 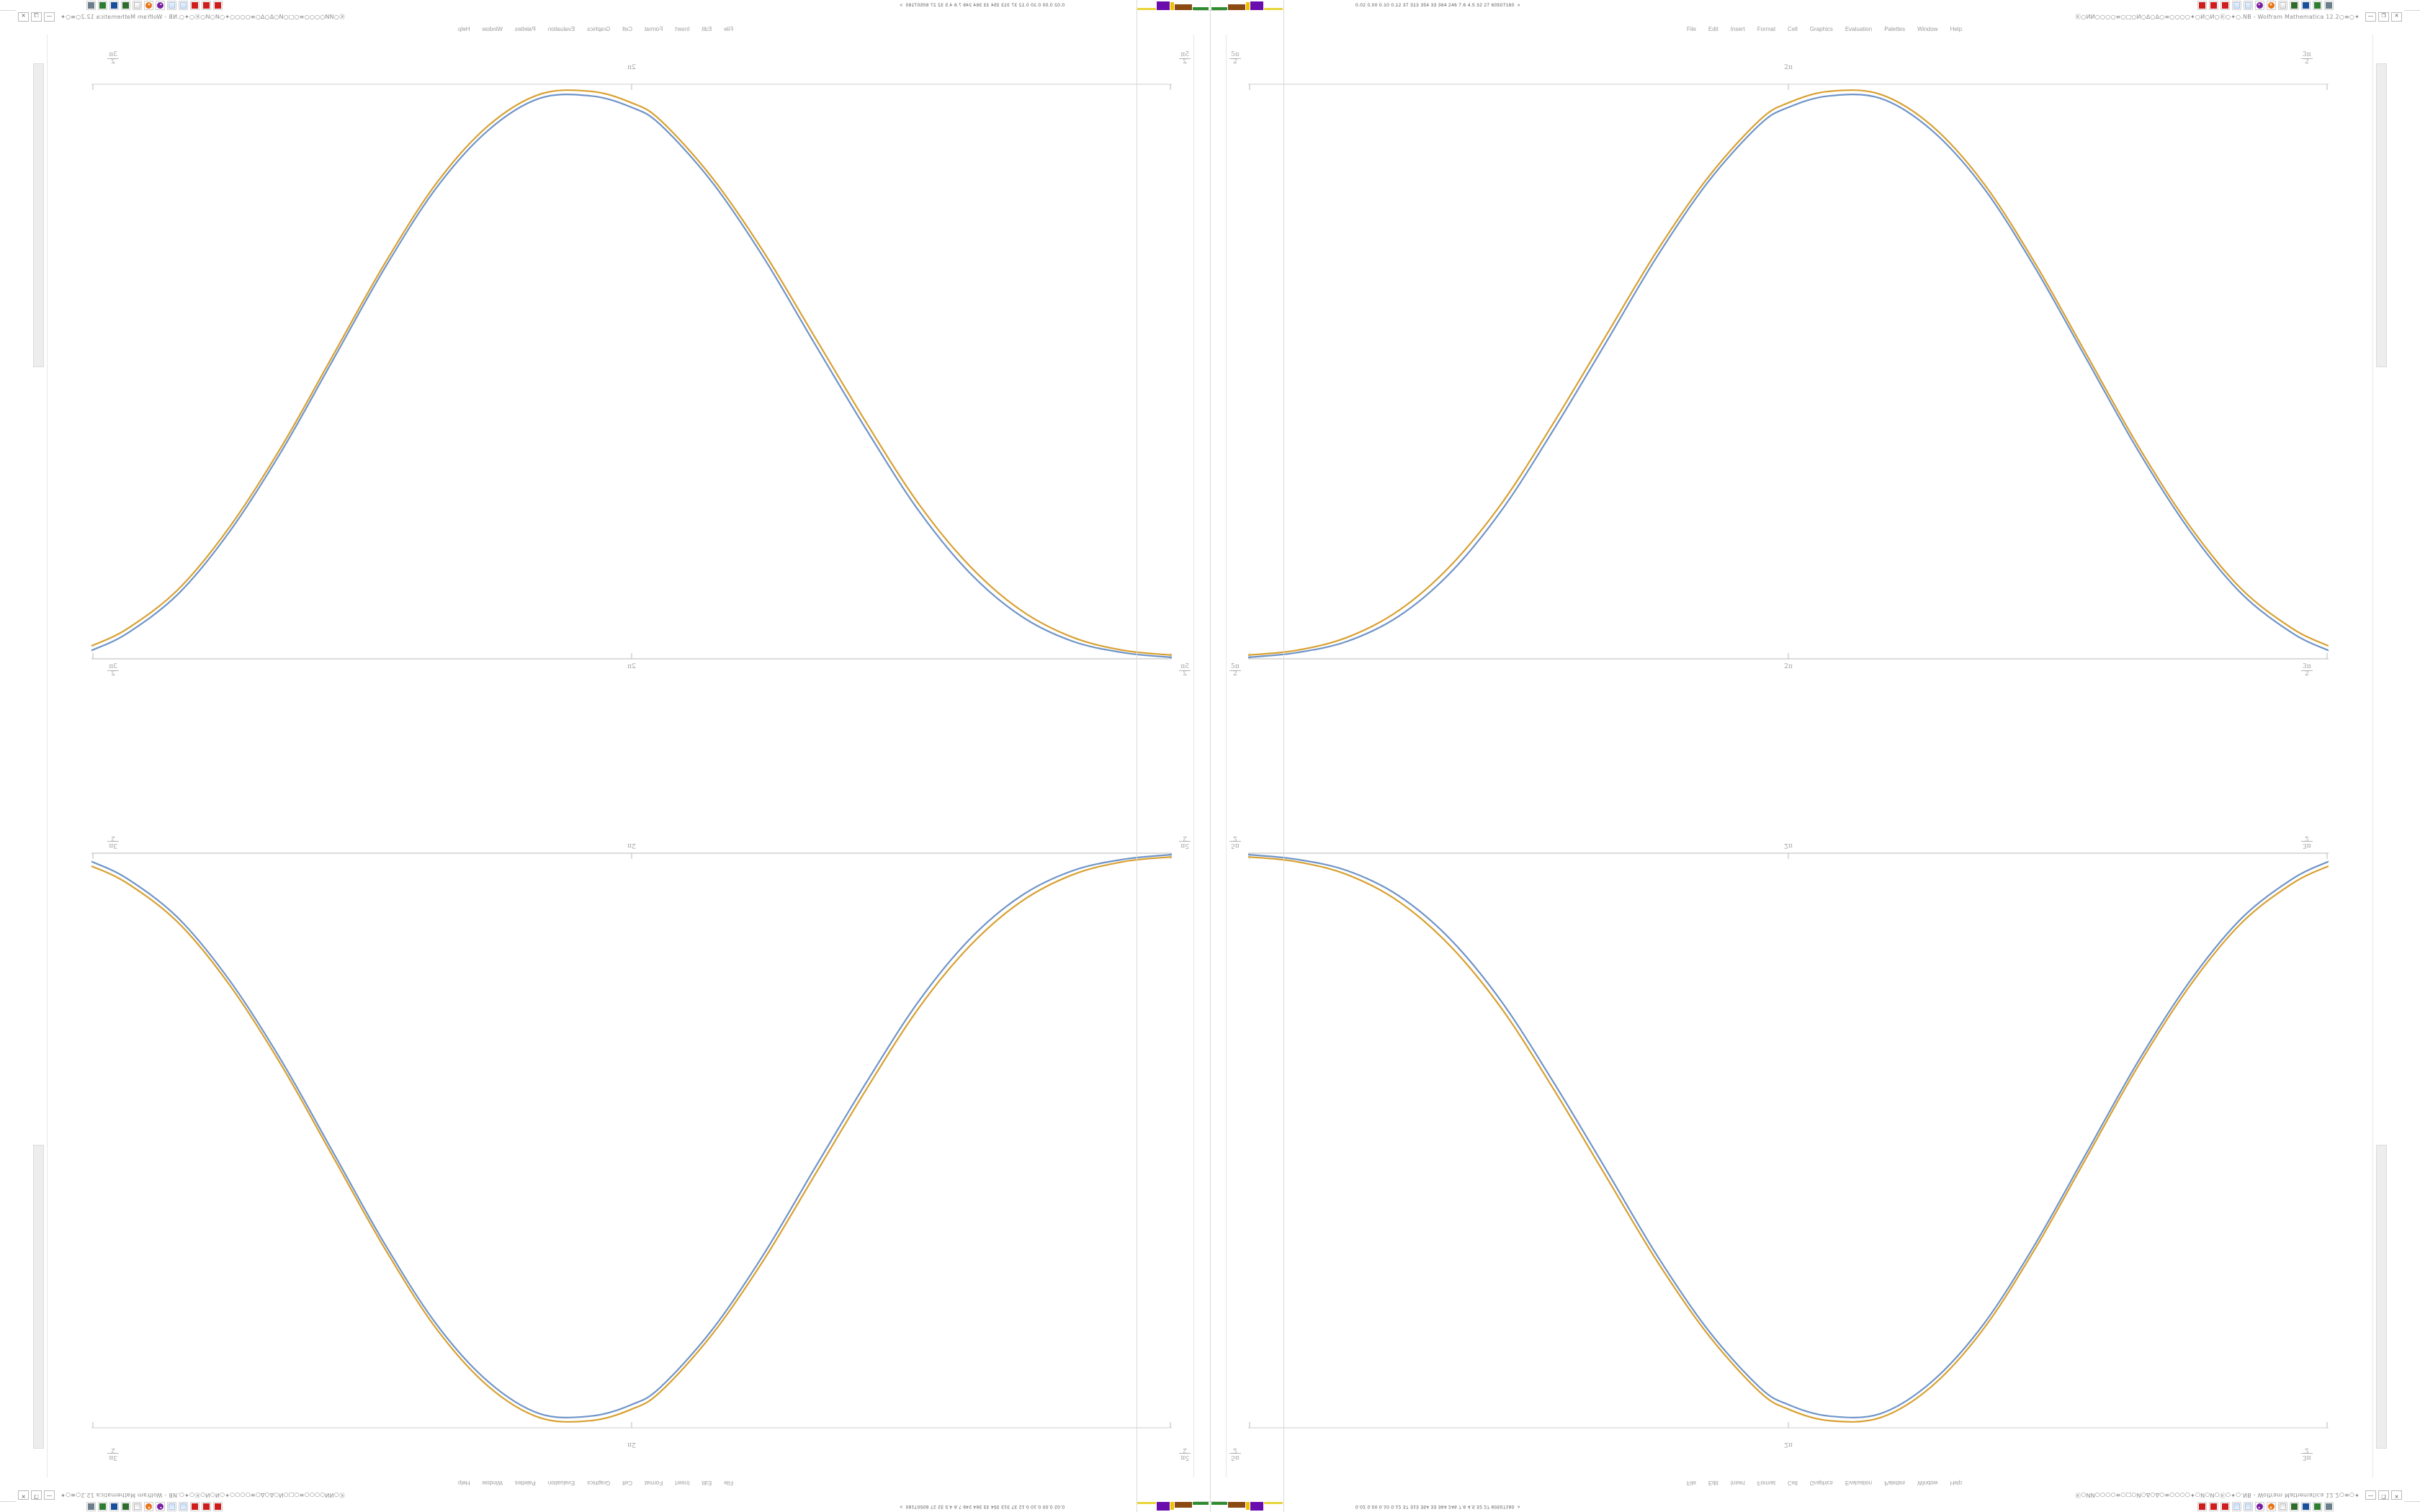 I want to click on menu-item-palettes: Palettes, so click(x=525, y=1483).